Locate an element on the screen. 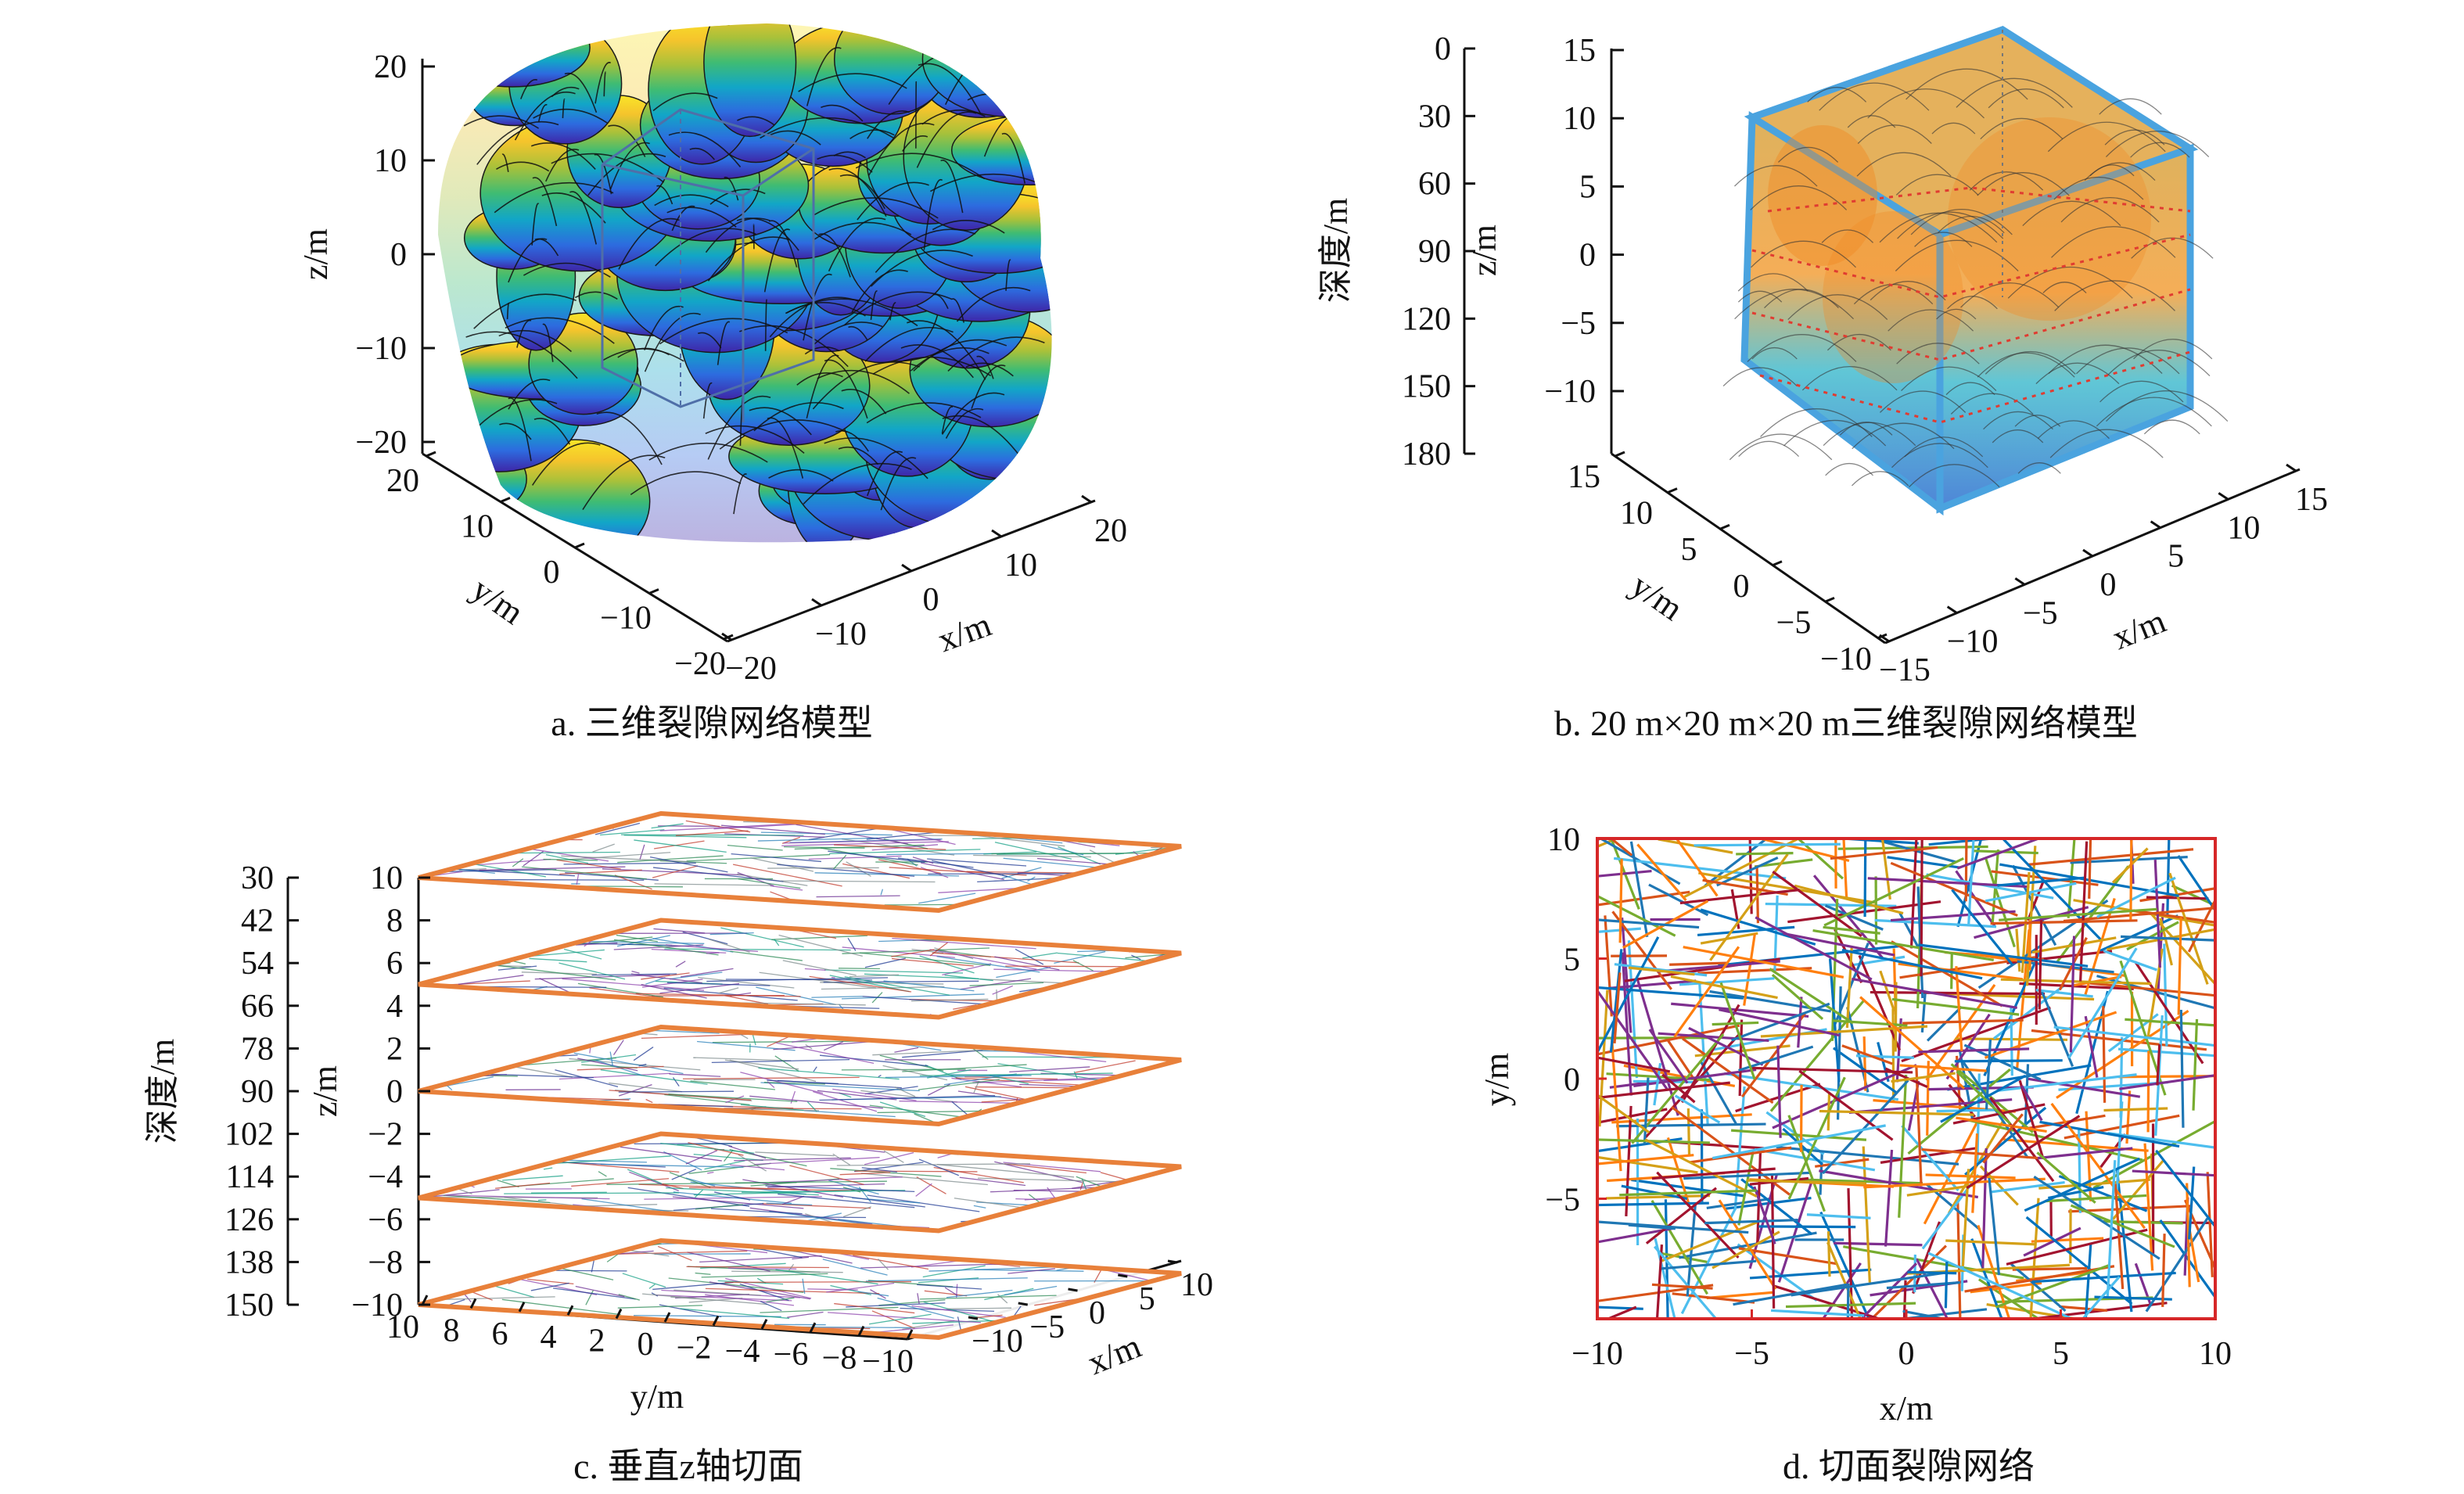 Image resolution: width=2464 pixels, height=1494 pixels. panel-c-y-tick-mark is located at coordinates (619, 1314).